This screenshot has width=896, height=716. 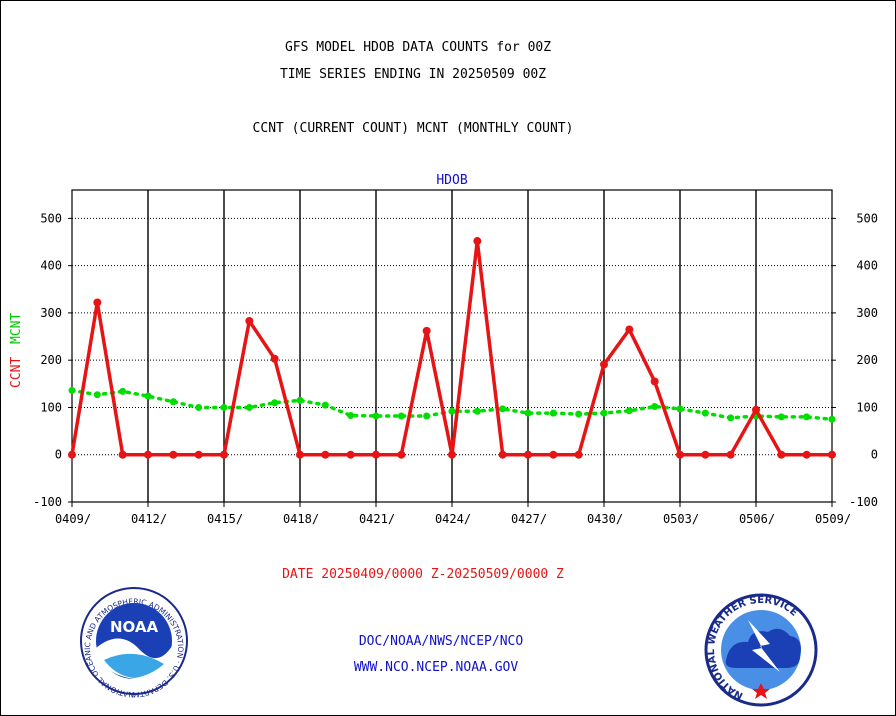 What do you see at coordinates (441, 641) in the screenshot?
I see `org-line: DOC/NOAA/NWS/NCEP/NCO` at bounding box center [441, 641].